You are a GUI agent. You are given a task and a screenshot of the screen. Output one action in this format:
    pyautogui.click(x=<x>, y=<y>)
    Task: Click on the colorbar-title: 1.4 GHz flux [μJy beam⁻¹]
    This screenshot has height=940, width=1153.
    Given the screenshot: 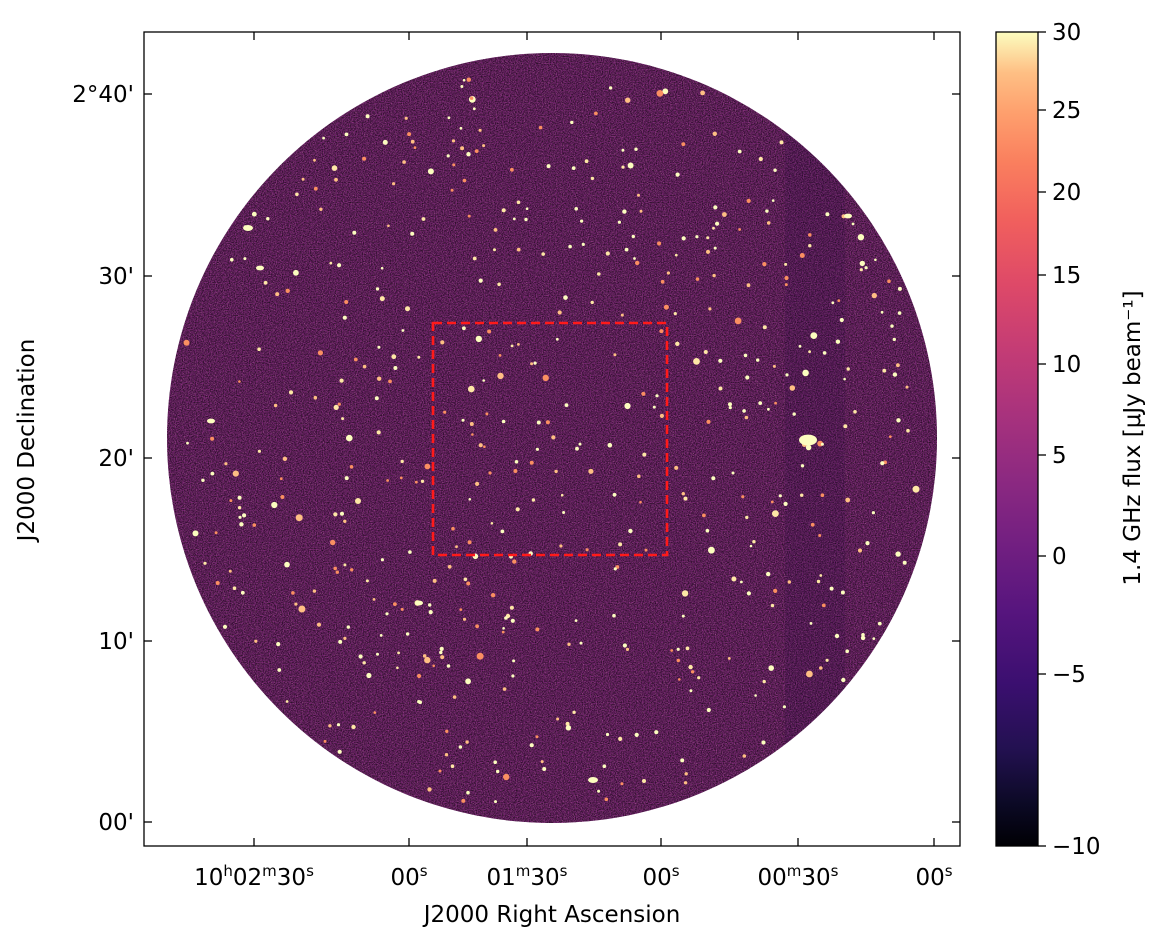 What is the action you would take?
    pyautogui.click(x=1133, y=437)
    